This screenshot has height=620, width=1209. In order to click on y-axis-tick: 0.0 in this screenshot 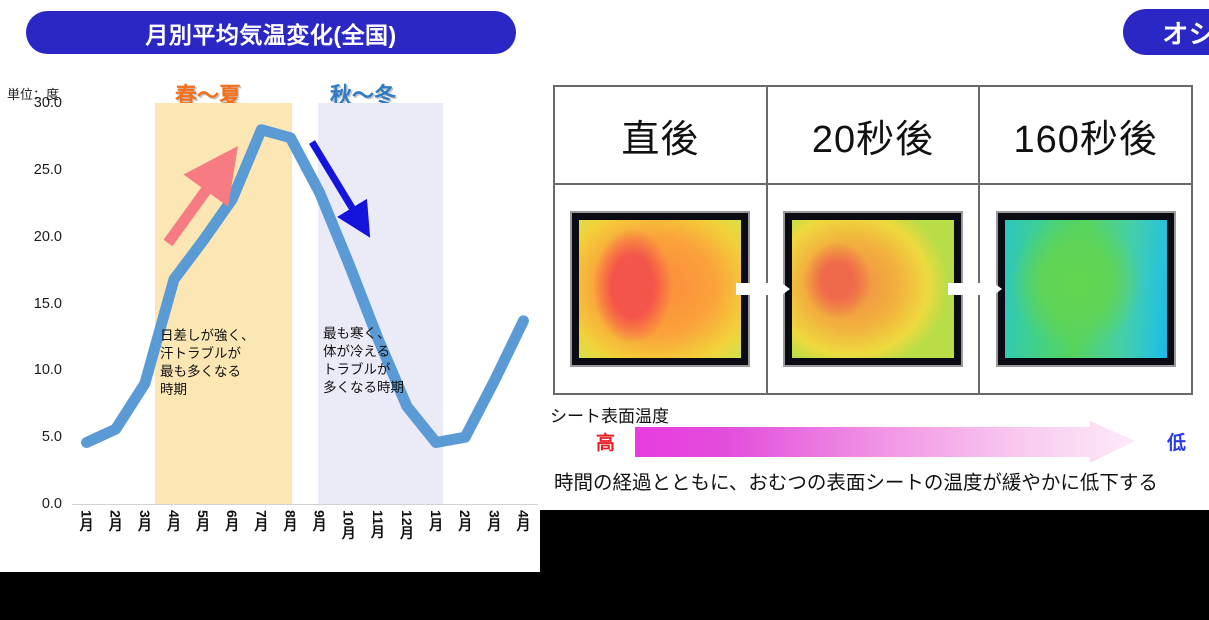, I will do `click(51, 504)`.